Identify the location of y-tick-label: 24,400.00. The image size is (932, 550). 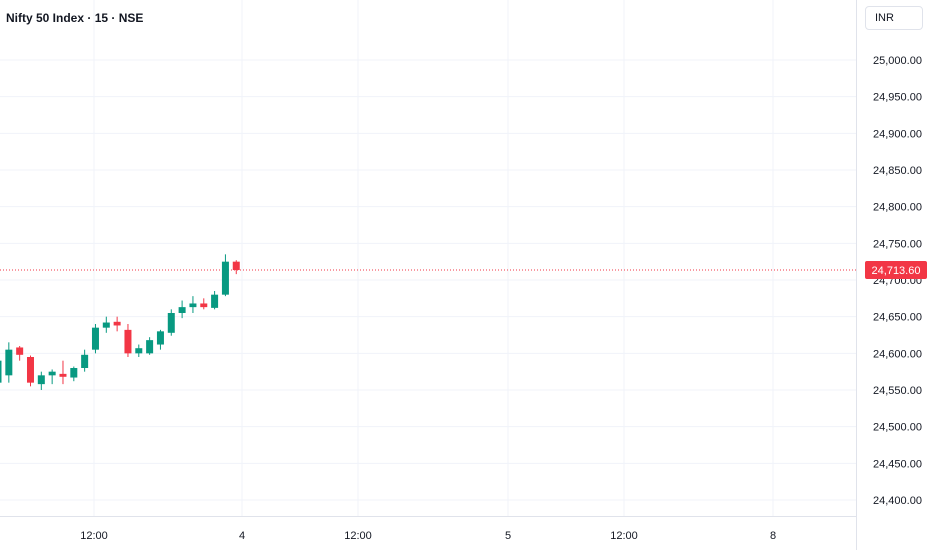
(897, 501).